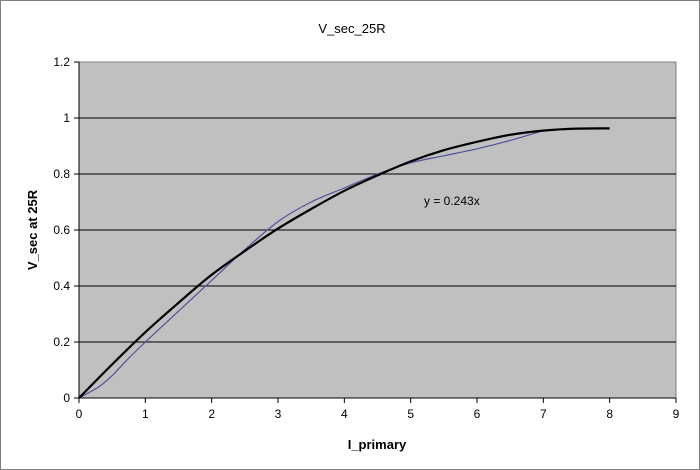 Image resolution: width=700 pixels, height=470 pixels. Describe the element at coordinates (61, 174) in the screenshot. I see `y-tick-label: 0.8` at that location.